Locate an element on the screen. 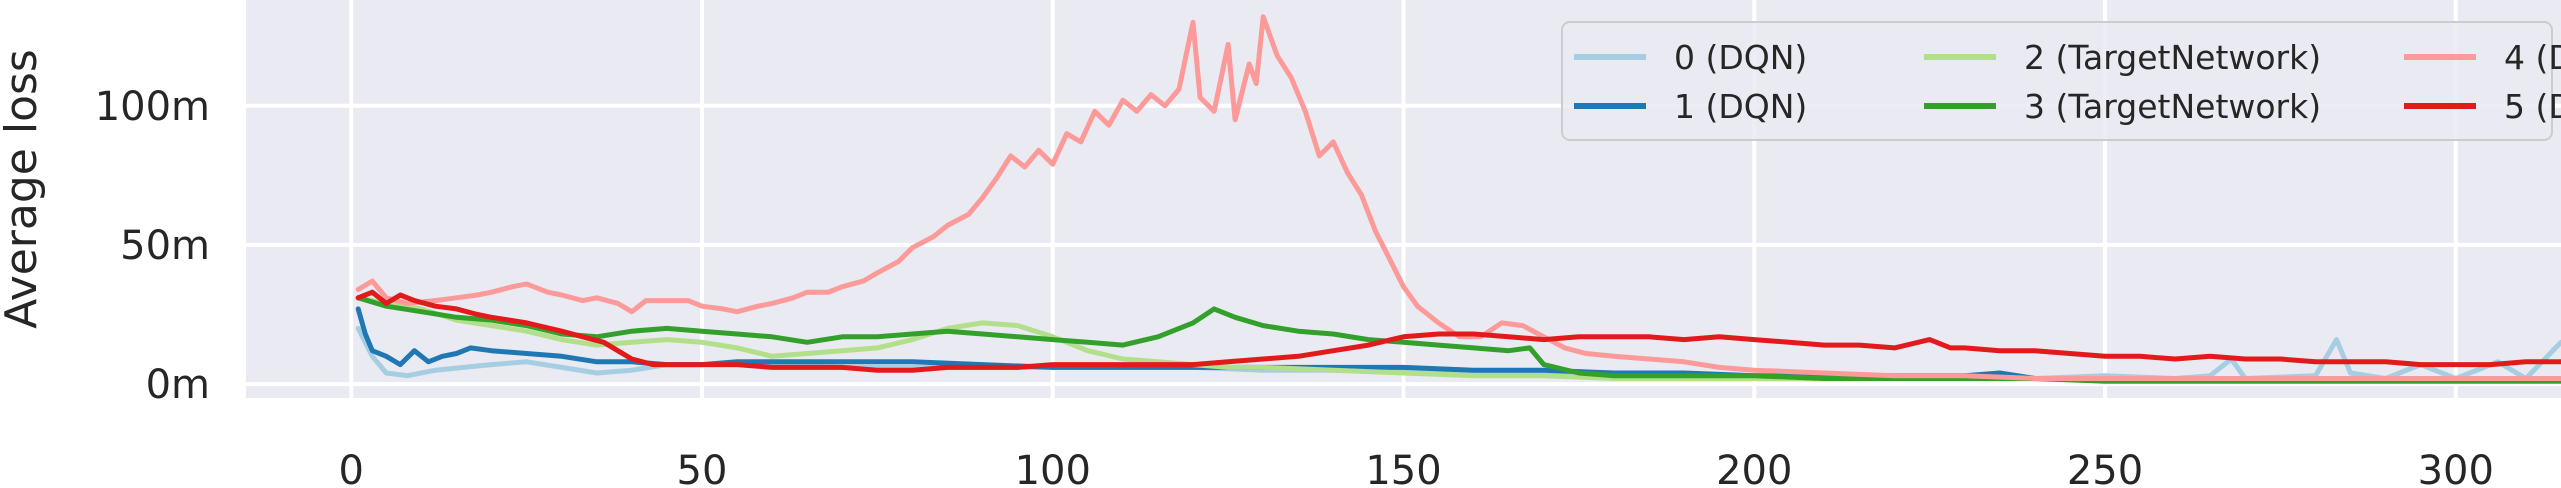 Image resolution: width=2561 pixels, height=488 pixels. y-tick-label: 100m is located at coordinates (152, 107).